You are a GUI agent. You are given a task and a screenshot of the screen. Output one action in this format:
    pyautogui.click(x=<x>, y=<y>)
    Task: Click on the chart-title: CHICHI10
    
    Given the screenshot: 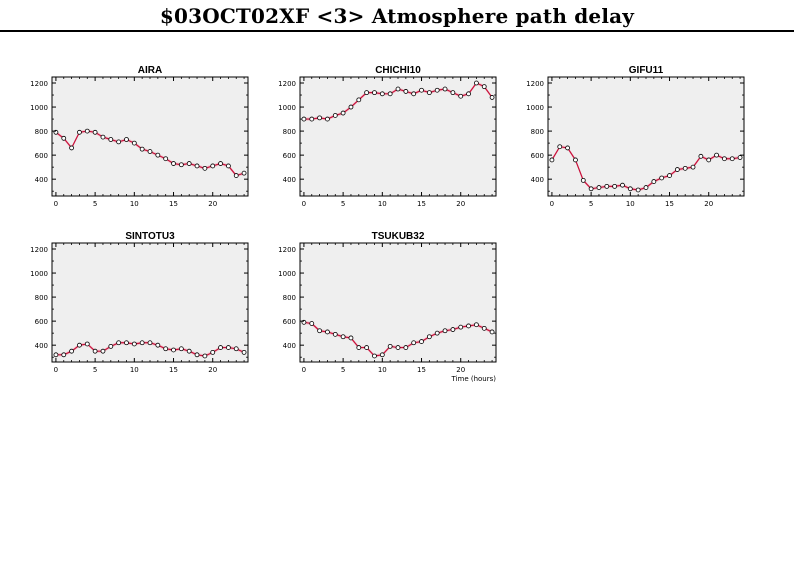 What is the action you would take?
    pyautogui.click(x=398, y=70)
    